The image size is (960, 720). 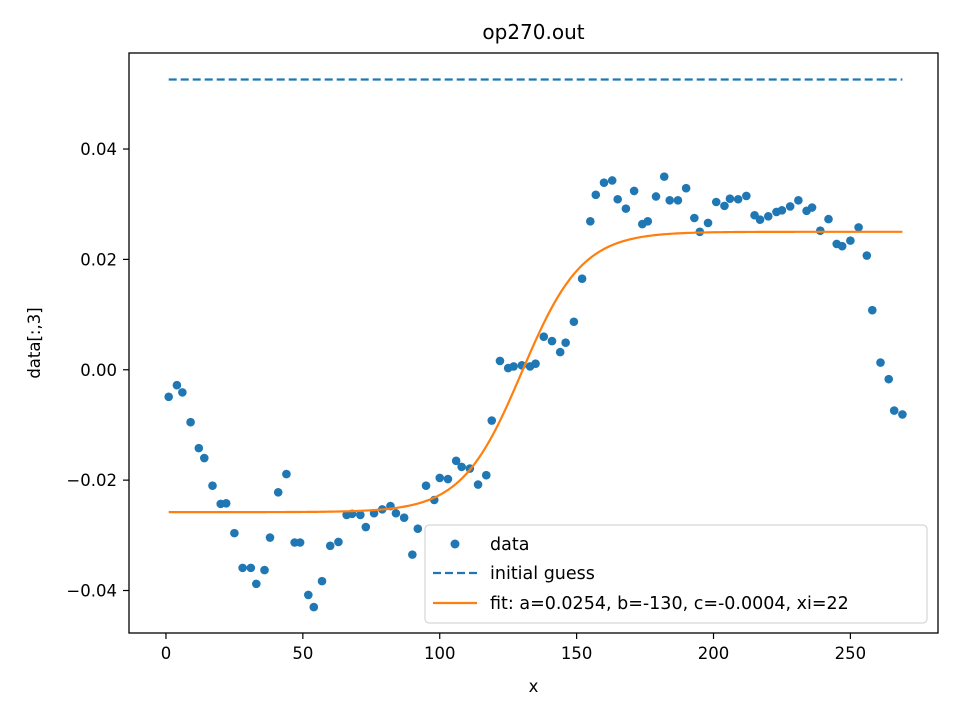 I want to click on y-axis: −0.04 −0.02 0.00 0.02 0.04, so click(x=97, y=370).